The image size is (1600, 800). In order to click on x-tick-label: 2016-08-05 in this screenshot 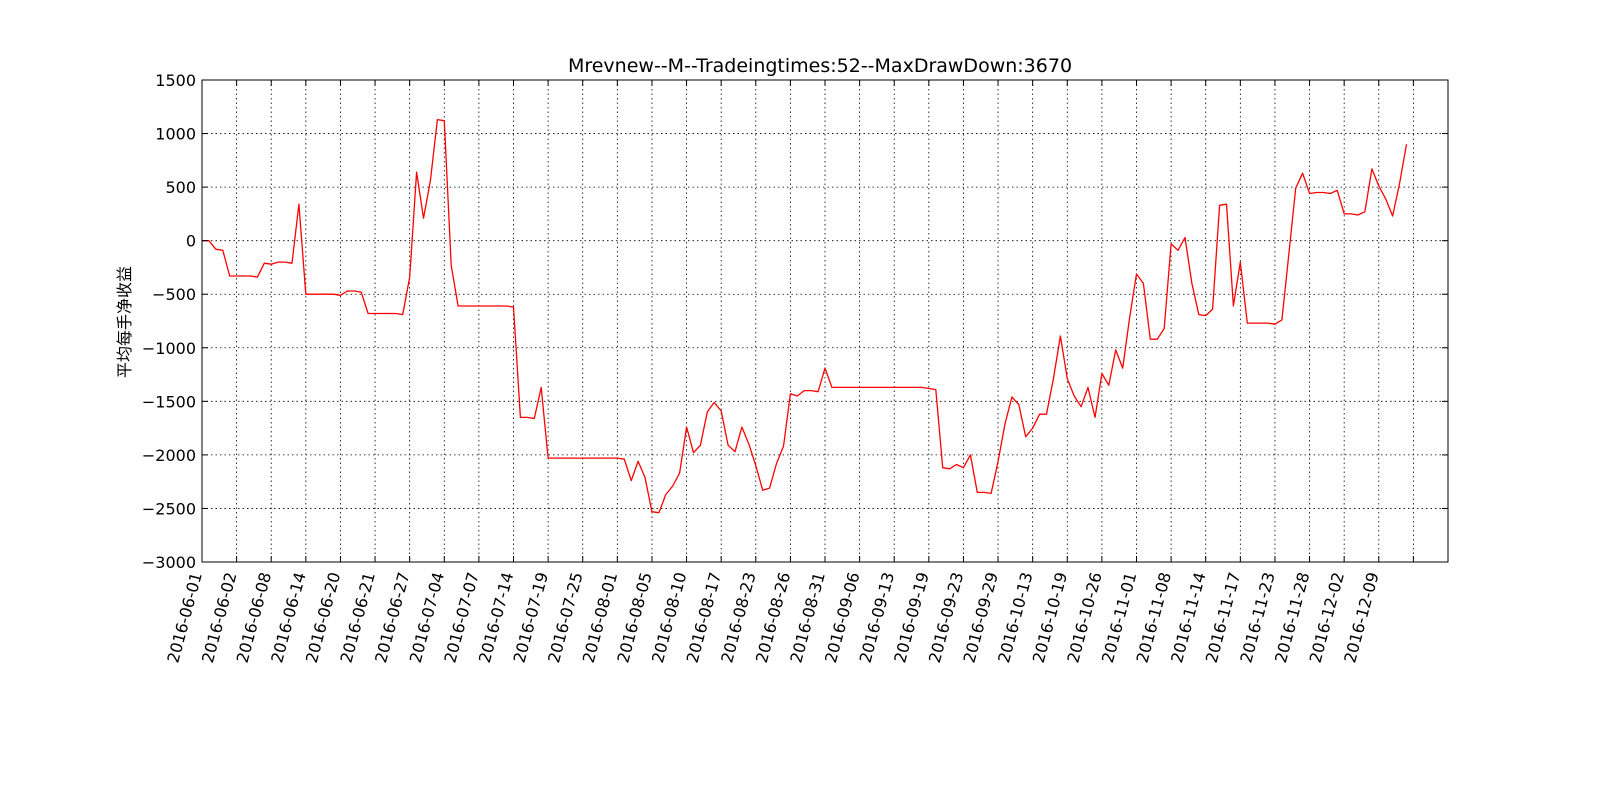, I will do `click(634, 617)`.